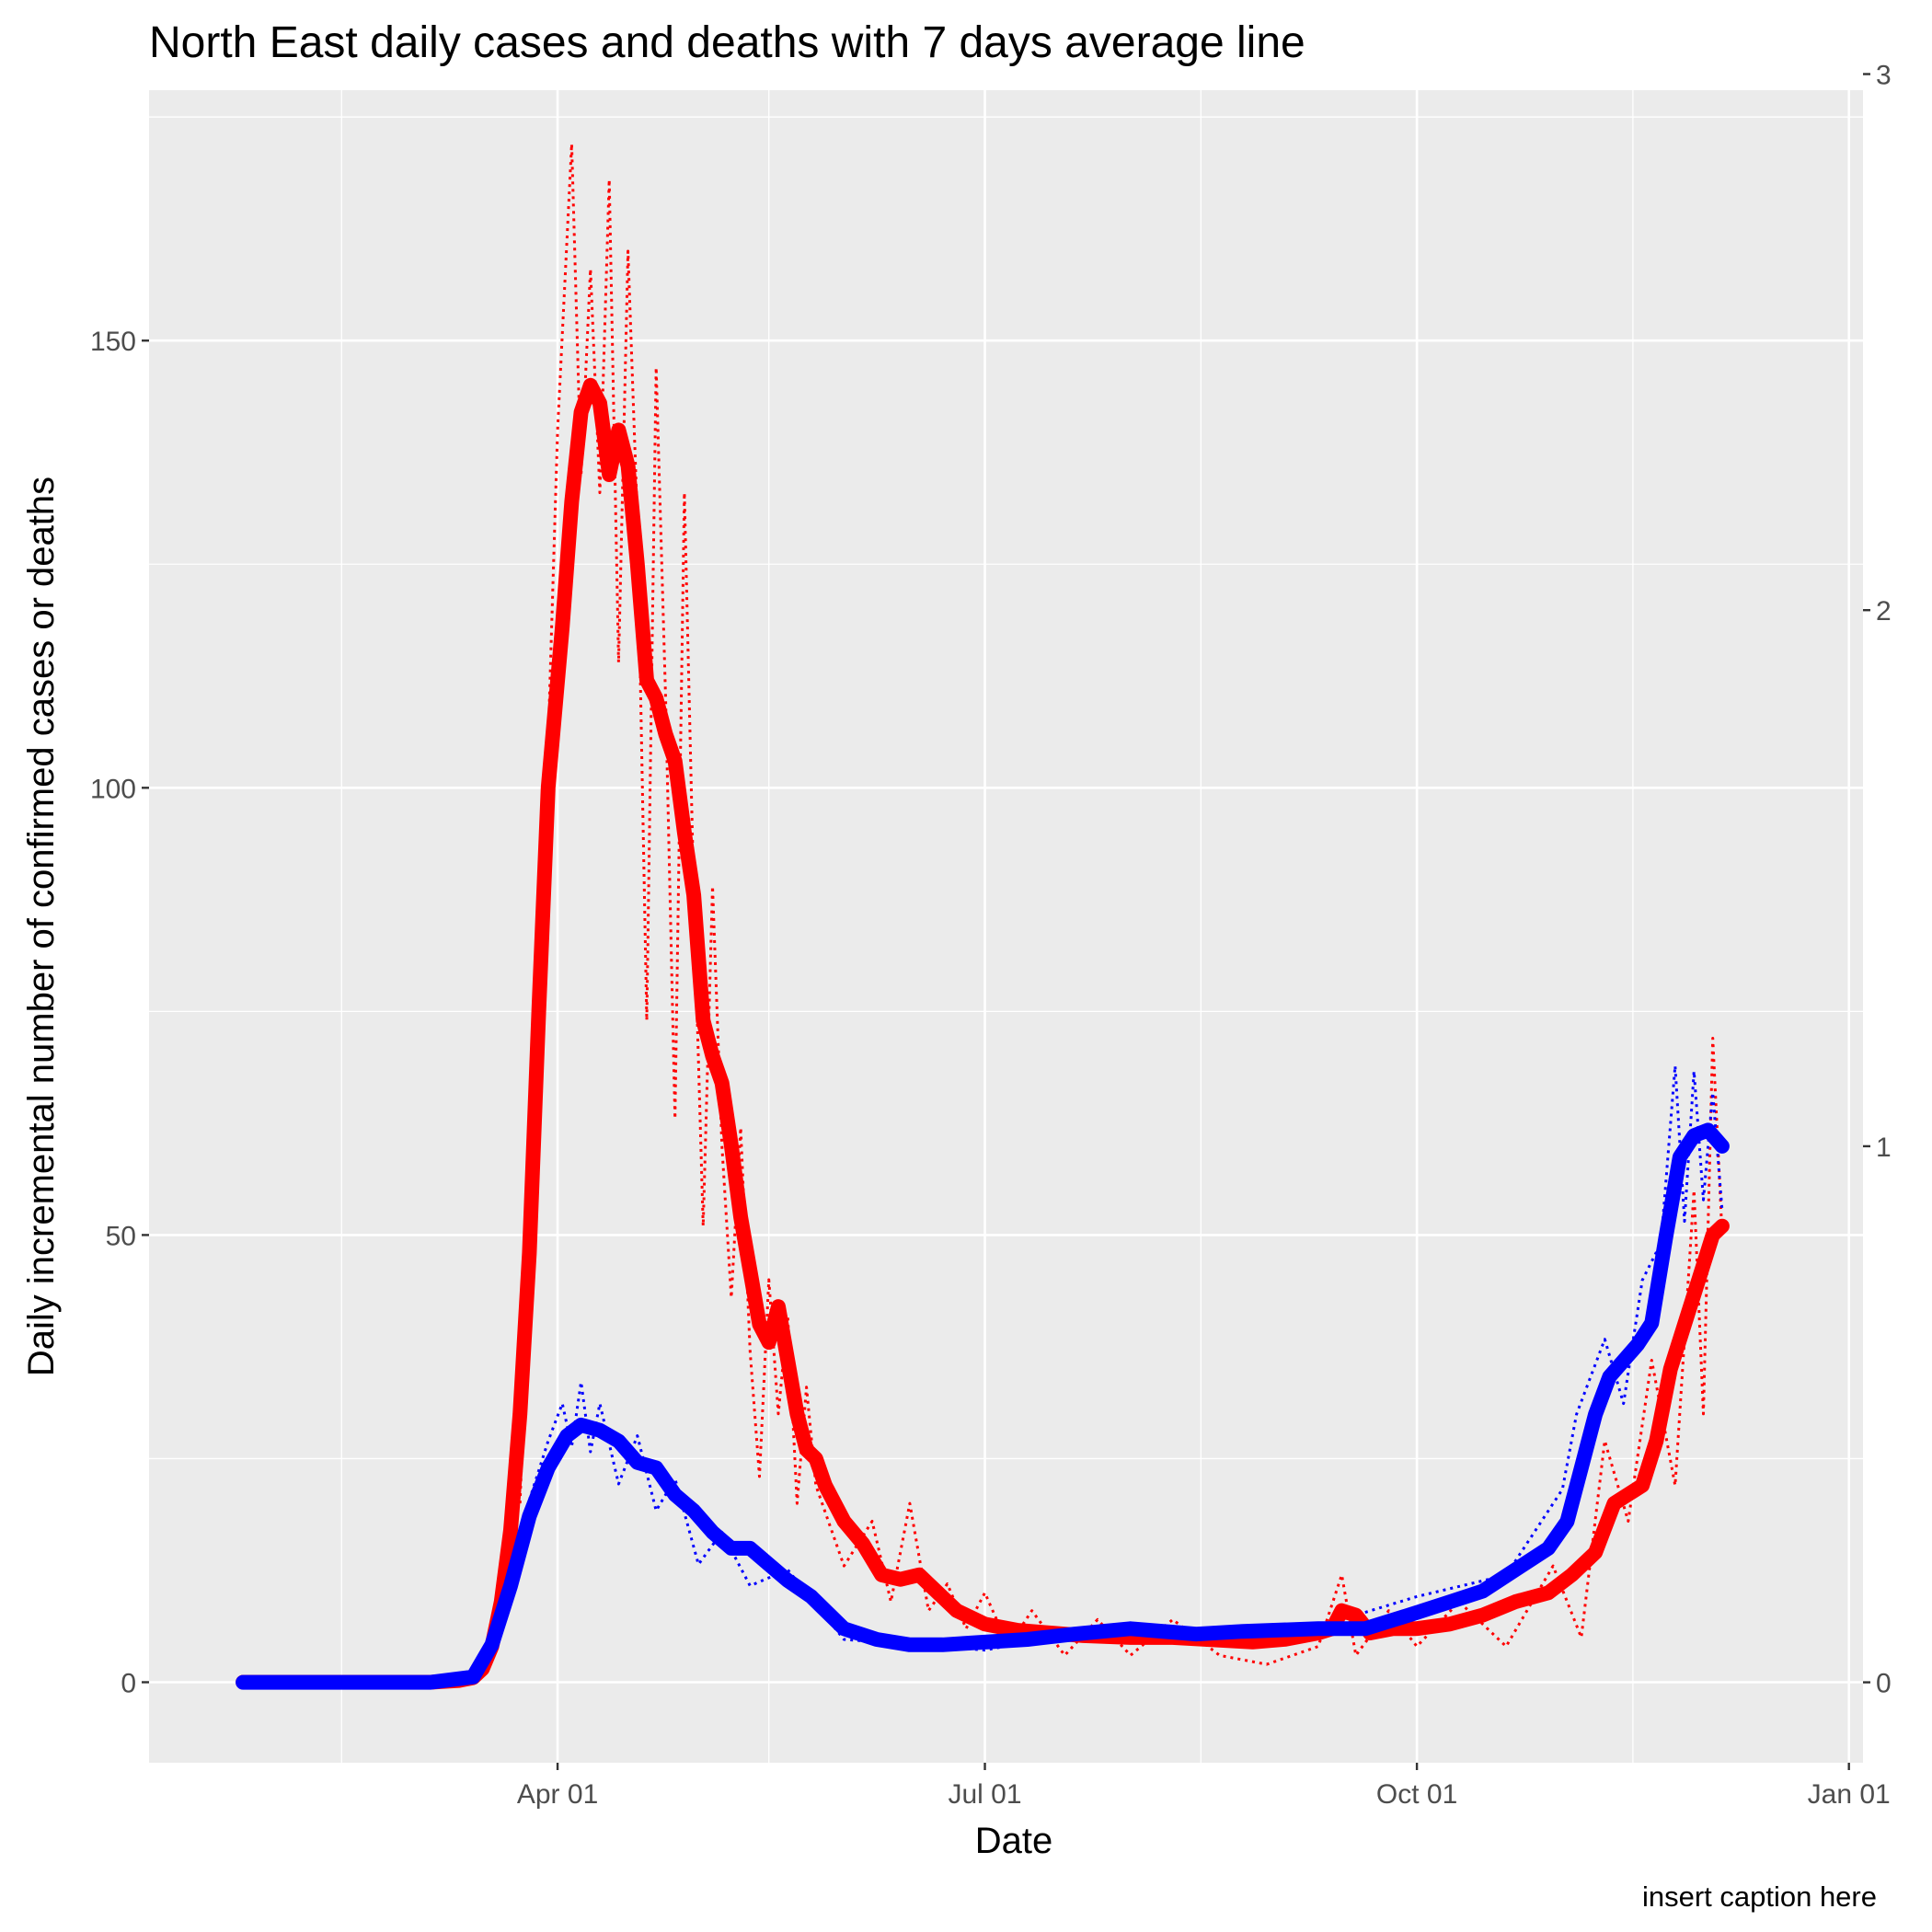  I want to click on x-axis-title: Date, so click(1014, 1841).